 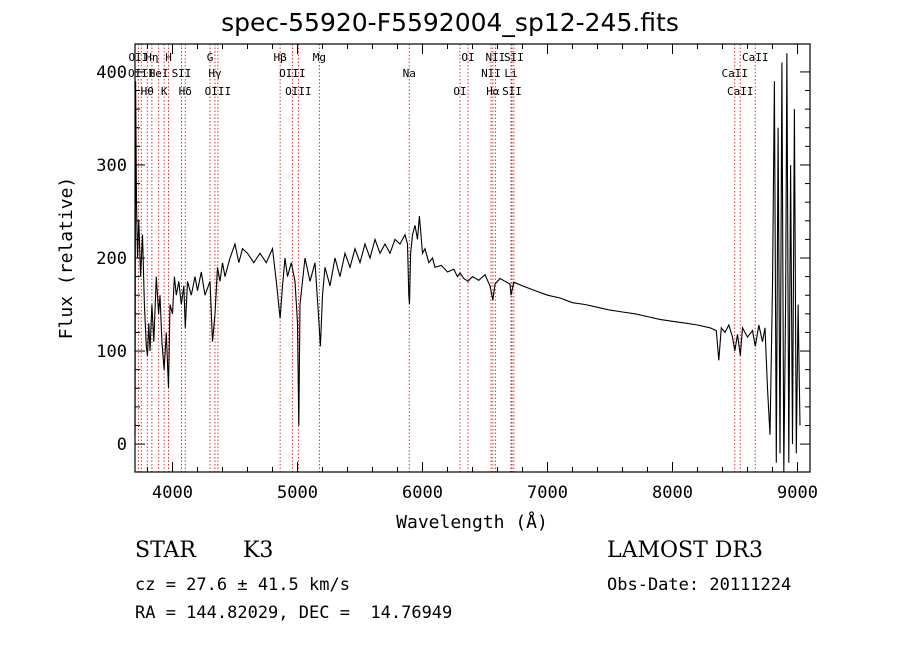 What do you see at coordinates (422, 493) in the screenshot?
I see `x-tick-label: 6000` at bounding box center [422, 493].